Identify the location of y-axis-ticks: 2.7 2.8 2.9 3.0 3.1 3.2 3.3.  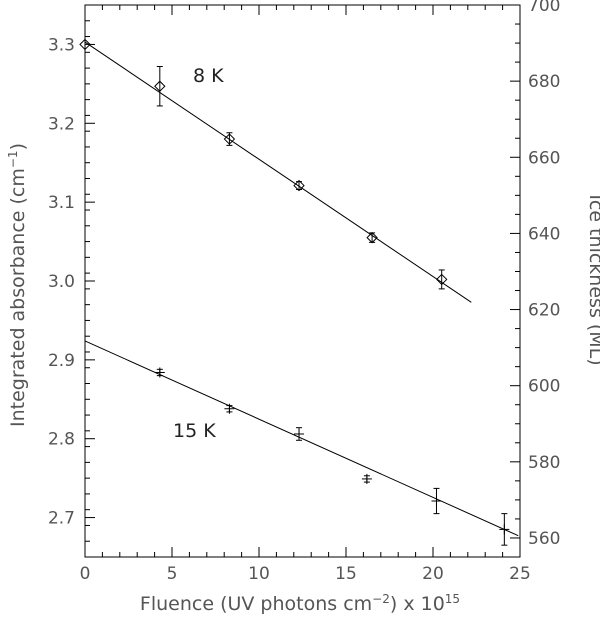
(71, 281).